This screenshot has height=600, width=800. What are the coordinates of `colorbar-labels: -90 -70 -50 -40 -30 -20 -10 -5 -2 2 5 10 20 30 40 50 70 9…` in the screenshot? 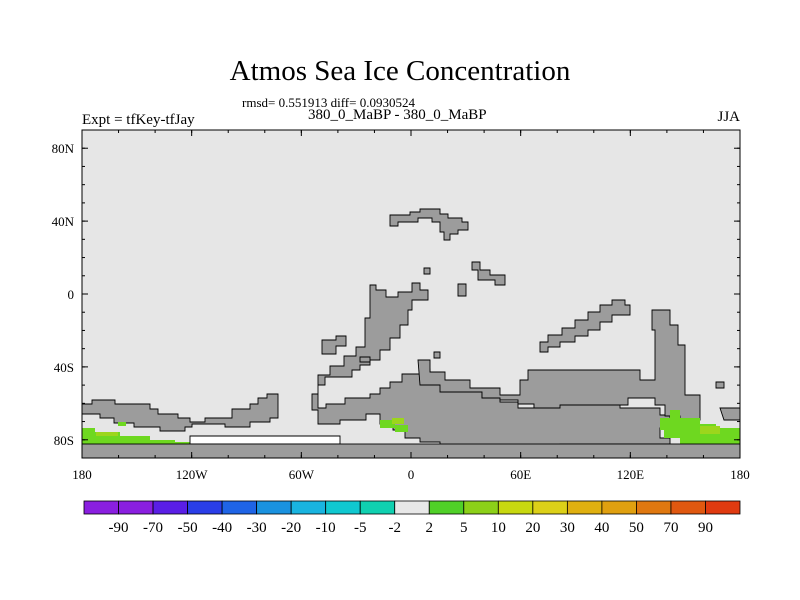 It's located at (411, 528).